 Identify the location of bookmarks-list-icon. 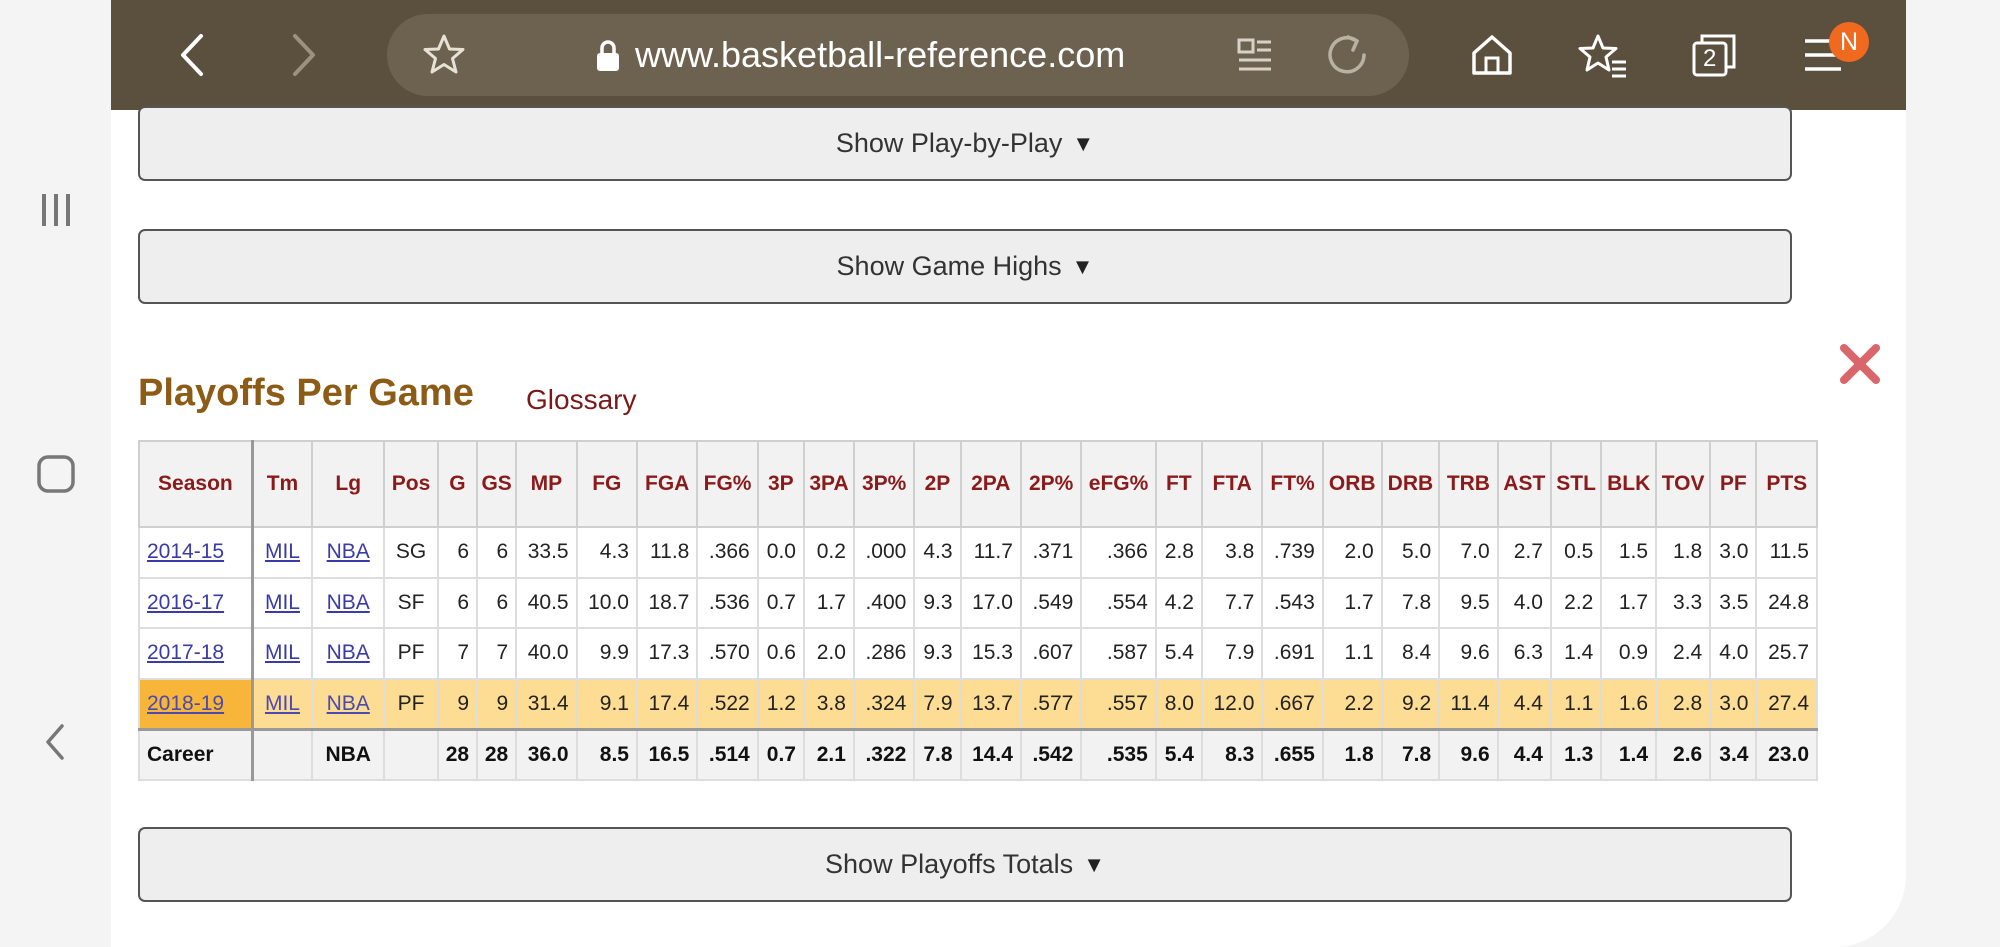
(1602, 56).